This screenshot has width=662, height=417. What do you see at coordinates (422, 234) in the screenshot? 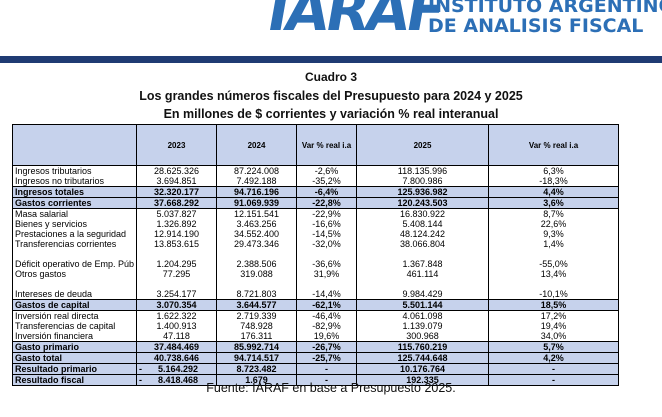
I see `value-2025: 48.124.242` at bounding box center [422, 234].